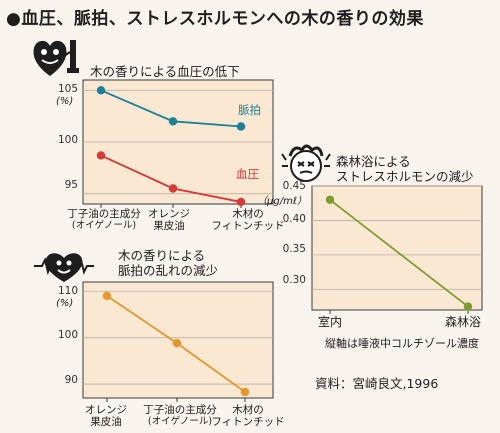  I want to click on chart1-ytick-95: 95, so click(71, 185).